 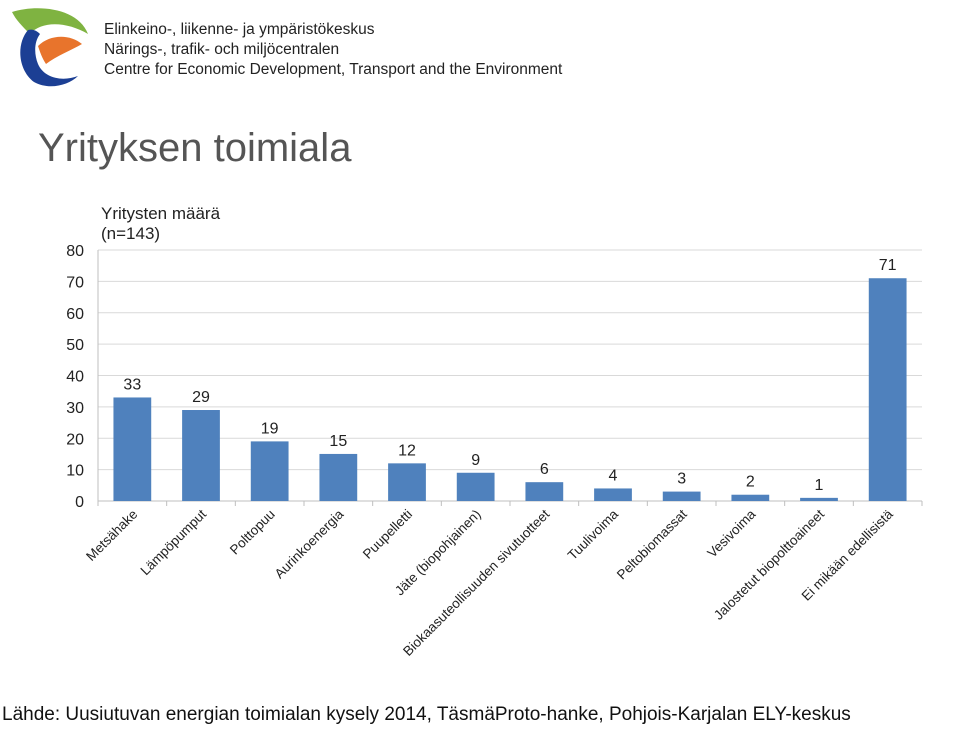 I want to click on chart-title-line: Yritysten määrä, so click(x=161, y=213).